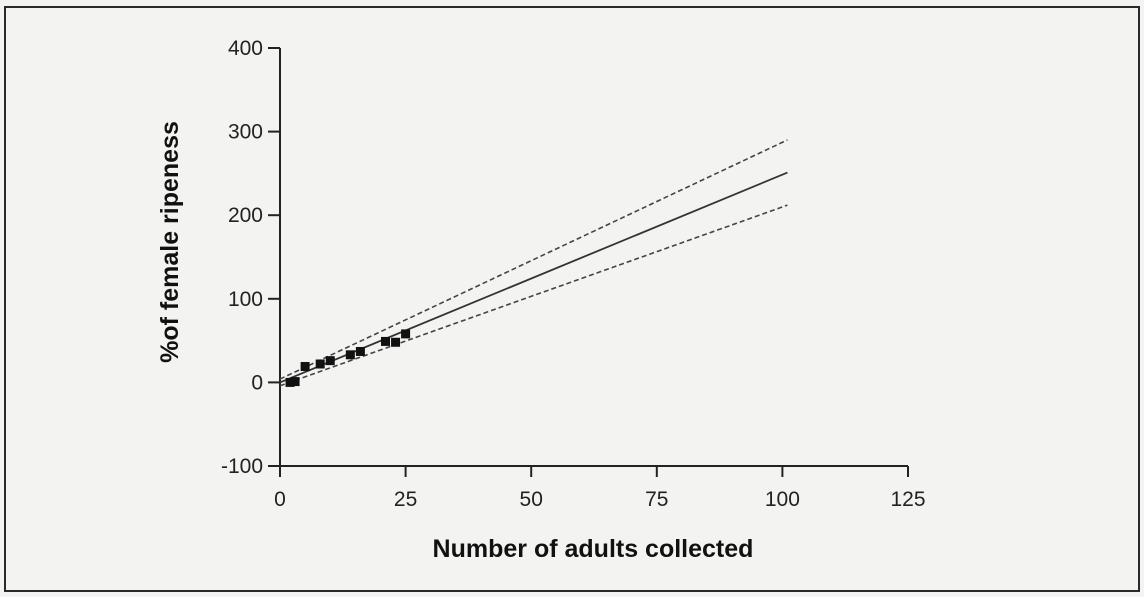 This screenshot has width=1144, height=597. What do you see at coordinates (257, 382) in the screenshot?
I see `y-tick-label: 0` at bounding box center [257, 382].